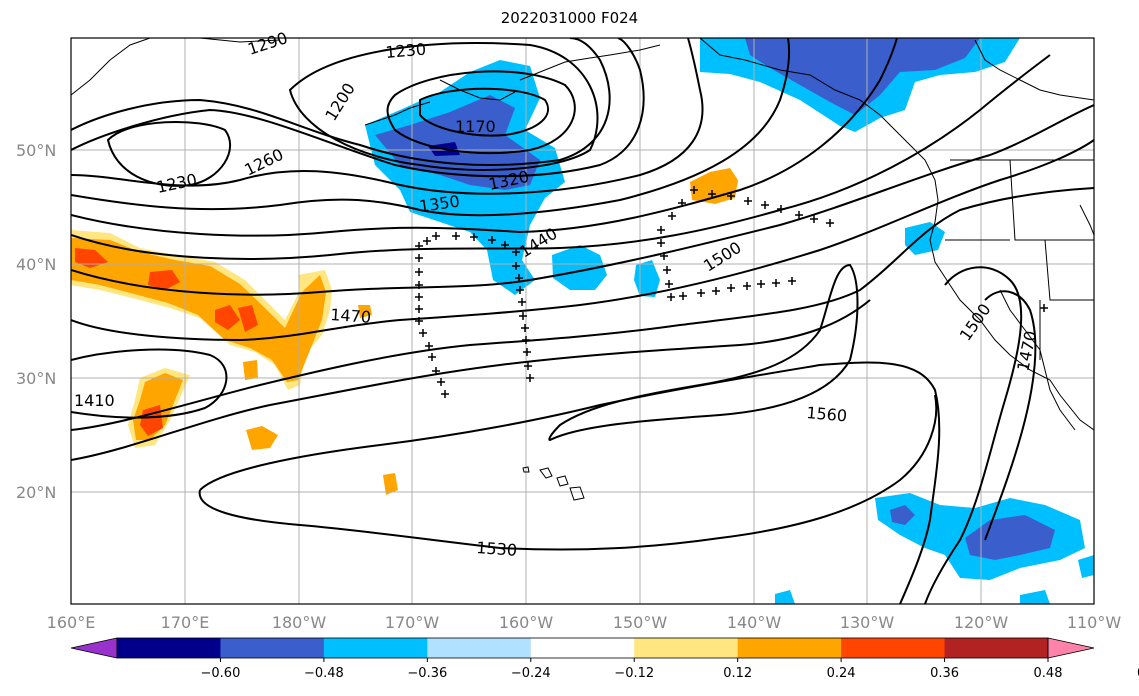  I want to click on colorbar-tick-label: 0.24, so click(841, 673).